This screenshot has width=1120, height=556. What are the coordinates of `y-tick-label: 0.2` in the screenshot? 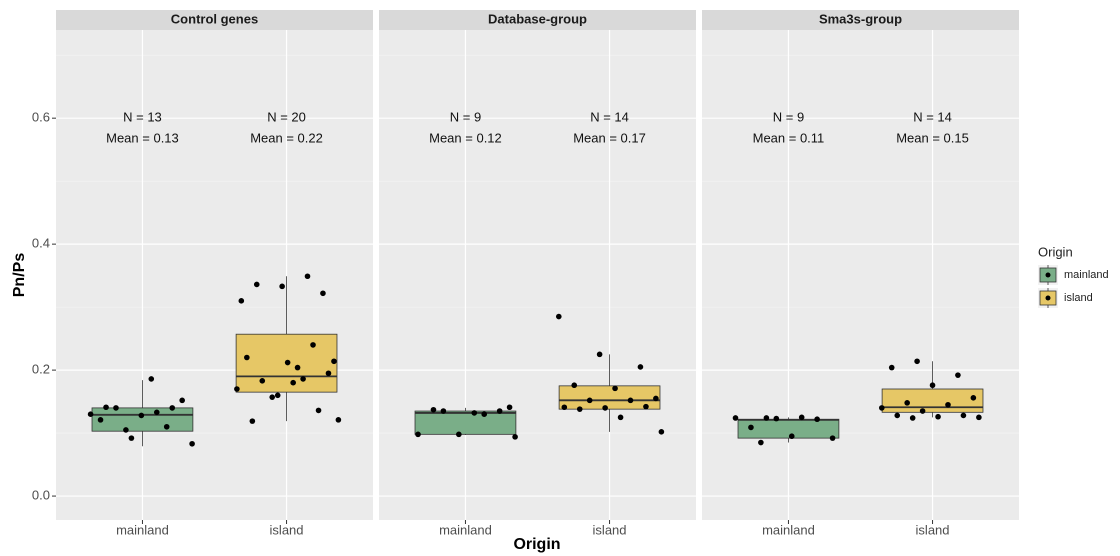 It's located at (41, 369).